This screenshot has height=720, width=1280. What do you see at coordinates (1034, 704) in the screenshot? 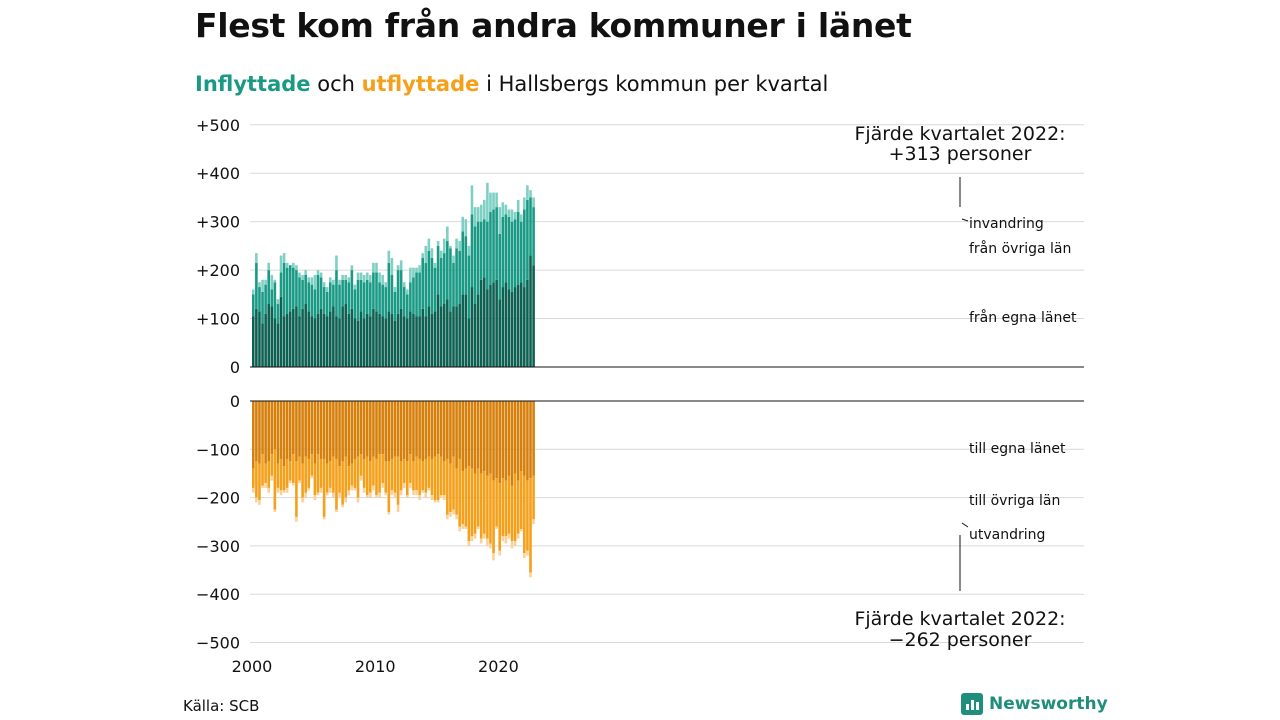
I see `newsworthy-logo: Newsworthy` at bounding box center [1034, 704].